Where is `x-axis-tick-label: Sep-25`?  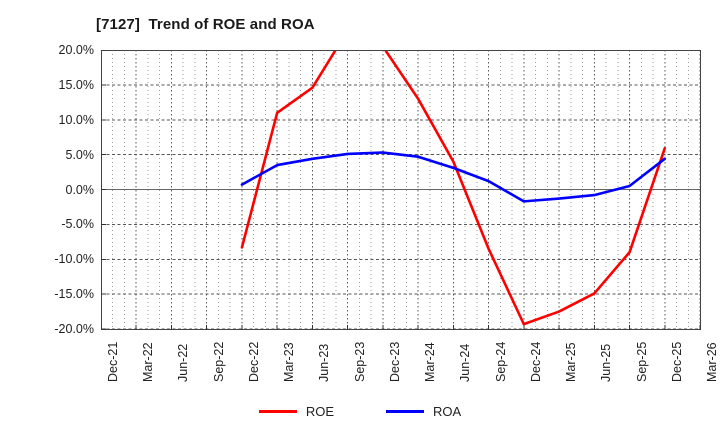 x-axis-tick-label: Sep-25 is located at coordinates (641, 361).